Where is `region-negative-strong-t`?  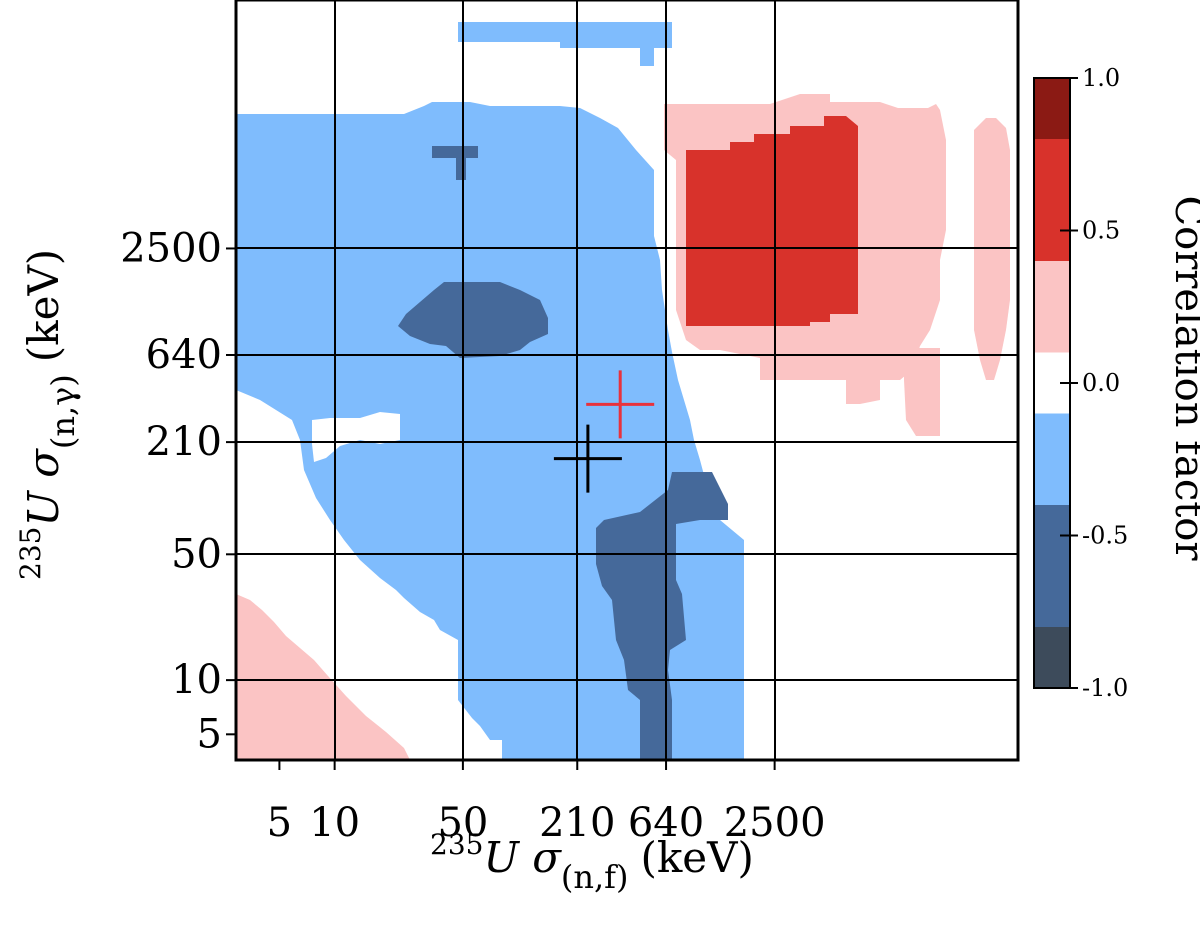 region-negative-strong-t is located at coordinates (455, 163).